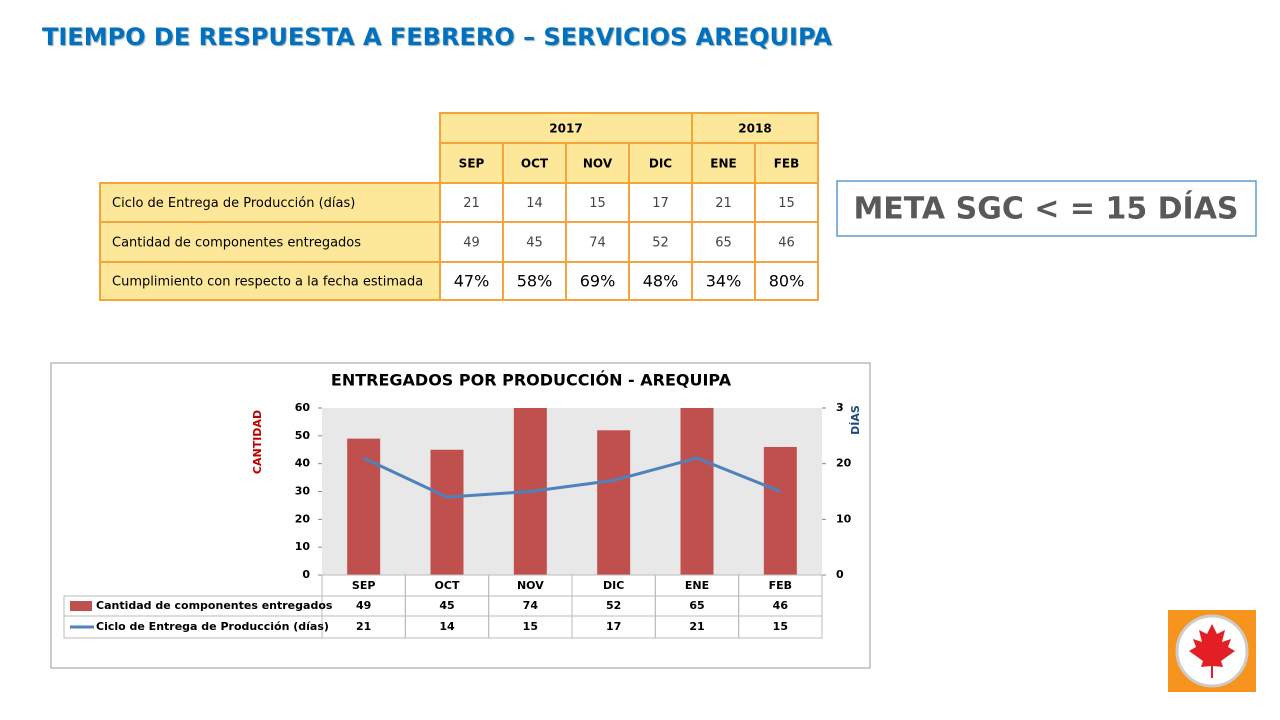 Image resolution: width=1280 pixels, height=720 pixels. Describe the element at coordinates (530, 585) in the screenshot. I see `x-tick-label: NOV` at that location.